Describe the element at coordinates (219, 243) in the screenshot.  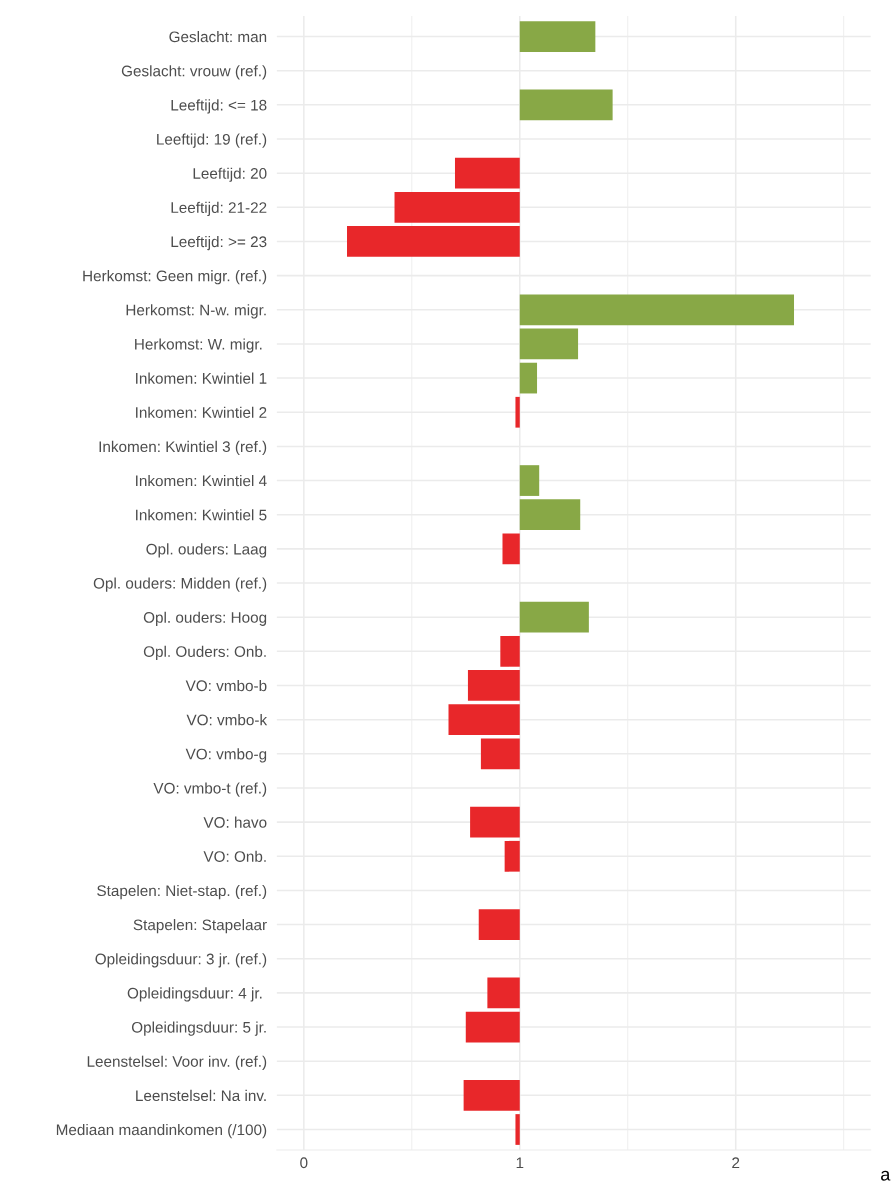
I see `y-tick-label: Leeftijd: >= 23` at that location.